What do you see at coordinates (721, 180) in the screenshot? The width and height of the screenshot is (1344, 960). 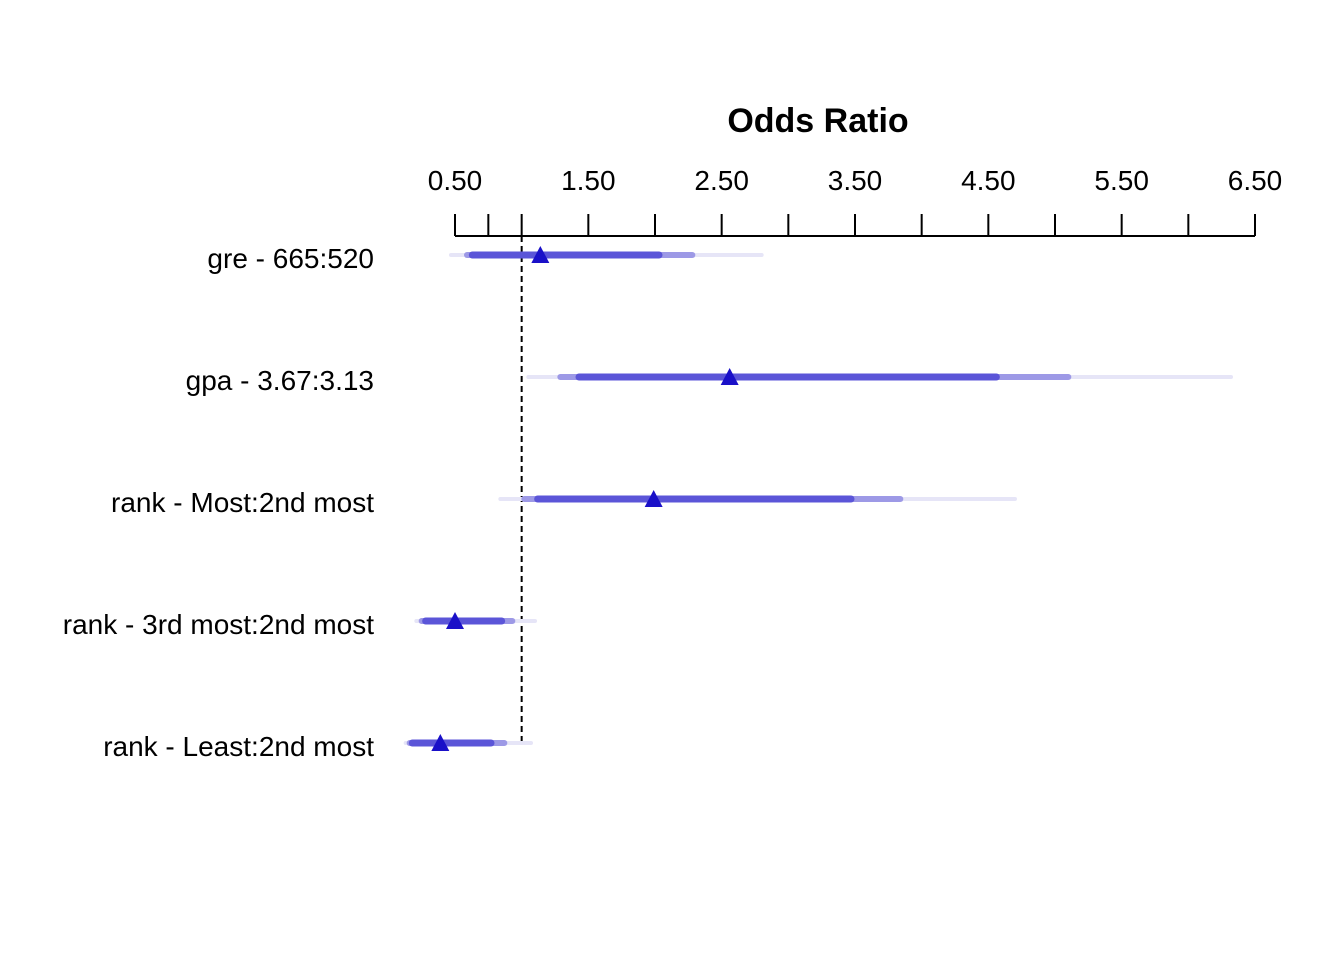 I see `x-tick-label: 2.50` at bounding box center [721, 180].